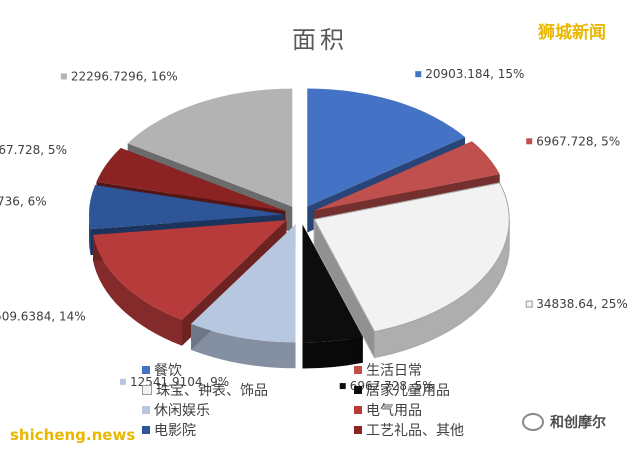 The height and width of the screenshot is (449, 640). What do you see at coordinates (474, 74) in the screenshot?
I see `data-label: 20903.184, 15%` at bounding box center [474, 74].